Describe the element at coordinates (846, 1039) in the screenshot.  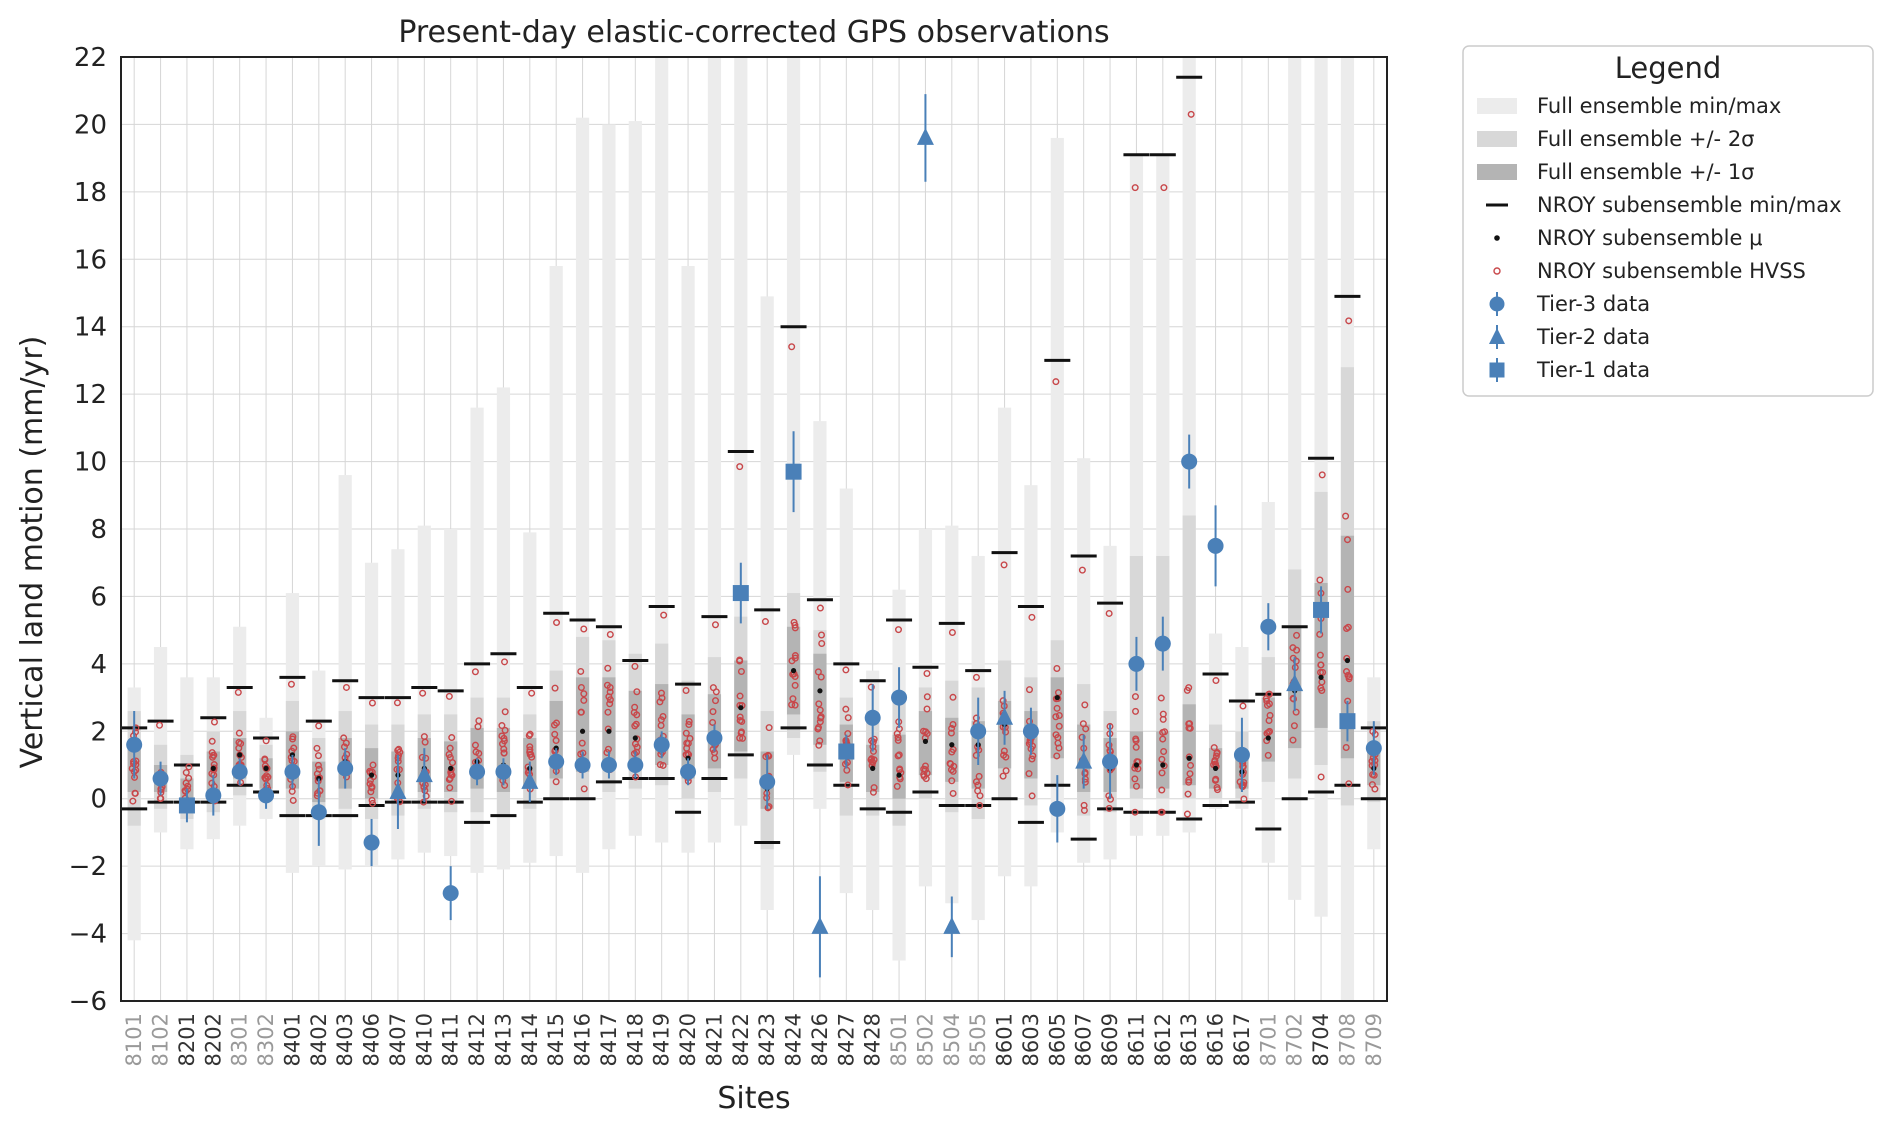
I see `x-tick-label: 8427` at that location.